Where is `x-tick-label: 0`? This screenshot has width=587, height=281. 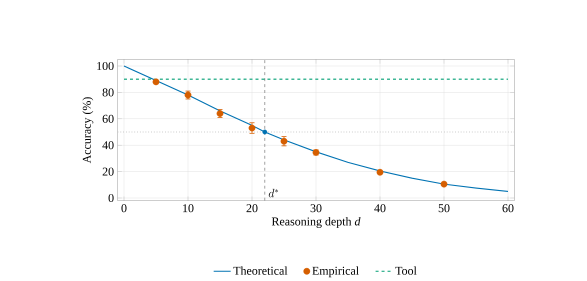 x-tick-label: 0 is located at coordinates (124, 208).